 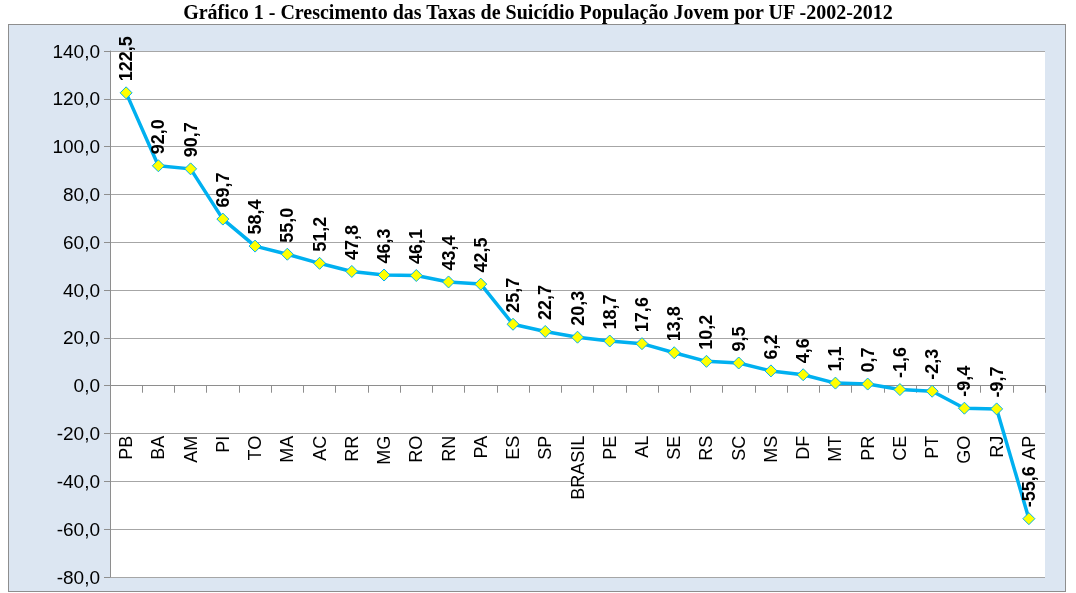 I want to click on data-label: -9,7, so click(x=996, y=382).